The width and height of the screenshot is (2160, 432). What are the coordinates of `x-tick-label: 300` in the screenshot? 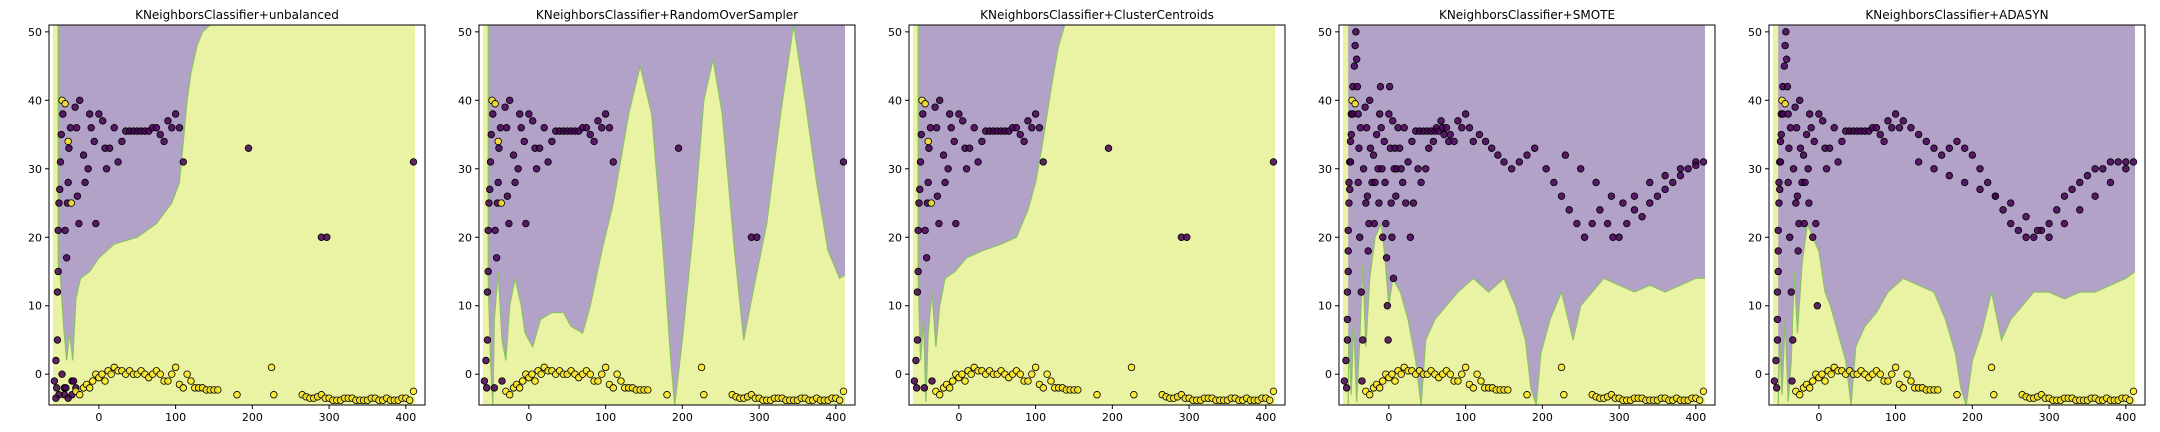 It's located at (759, 417).